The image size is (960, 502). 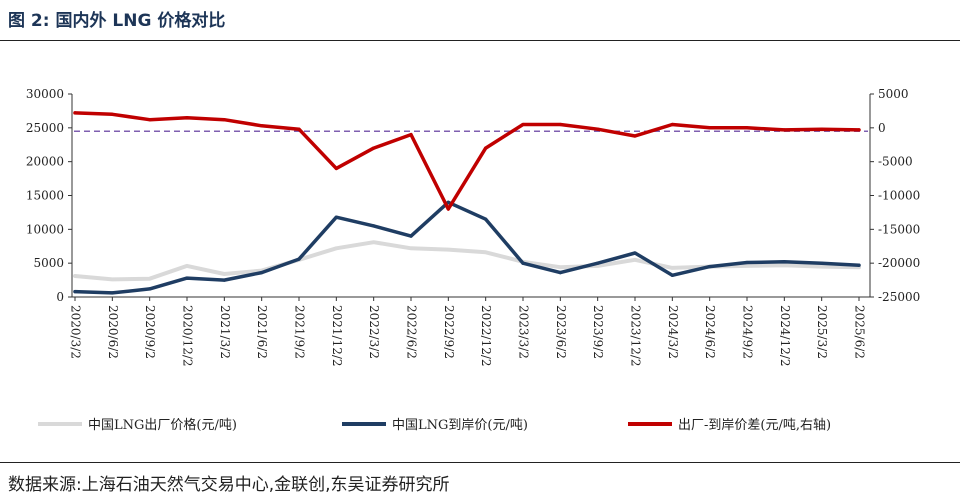 What do you see at coordinates (150, 332) in the screenshot?
I see `x-tick-label: 2020/9/2` at bounding box center [150, 332].